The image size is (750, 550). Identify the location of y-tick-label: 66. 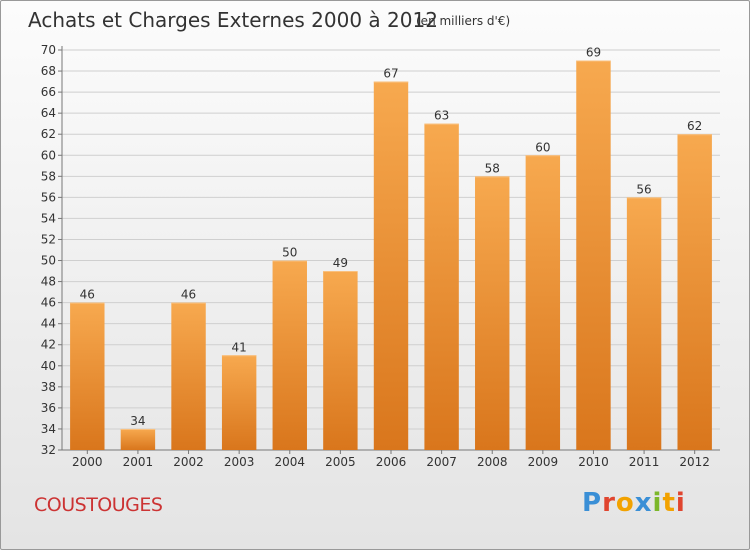
(48, 92).